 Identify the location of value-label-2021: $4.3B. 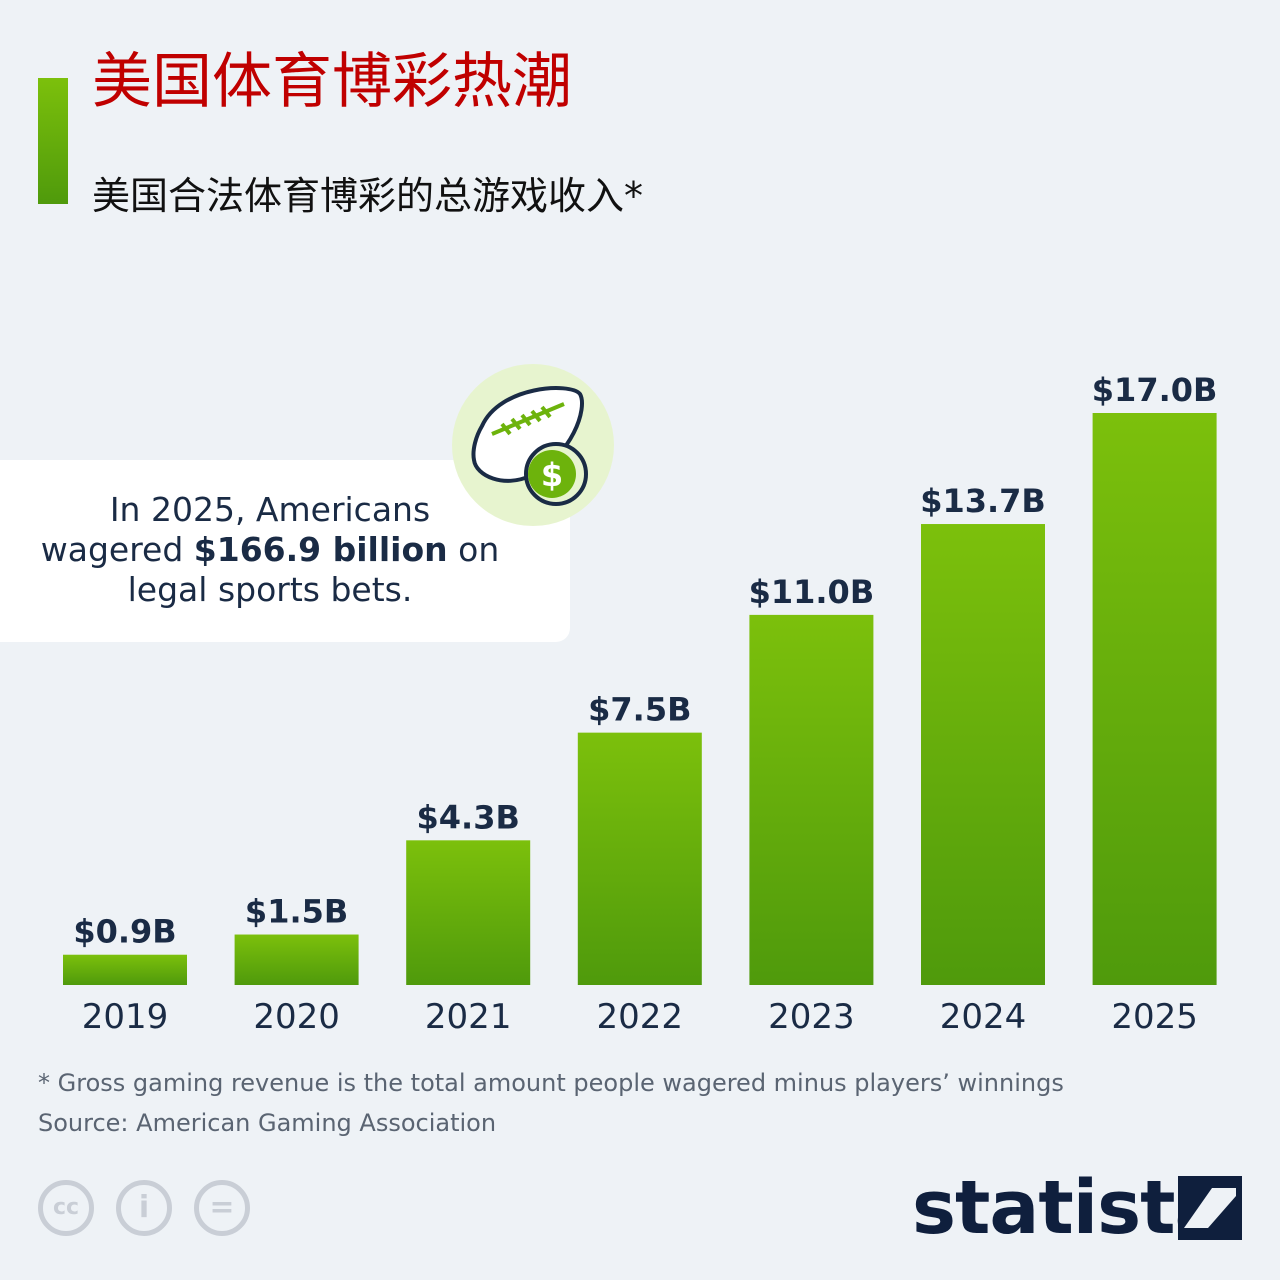
(468, 817).